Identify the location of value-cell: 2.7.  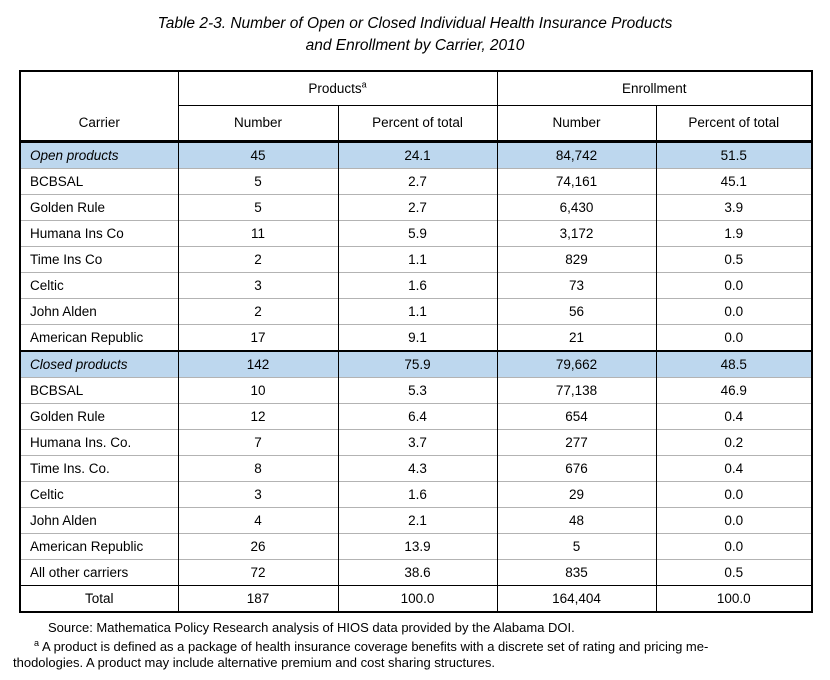
(418, 181).